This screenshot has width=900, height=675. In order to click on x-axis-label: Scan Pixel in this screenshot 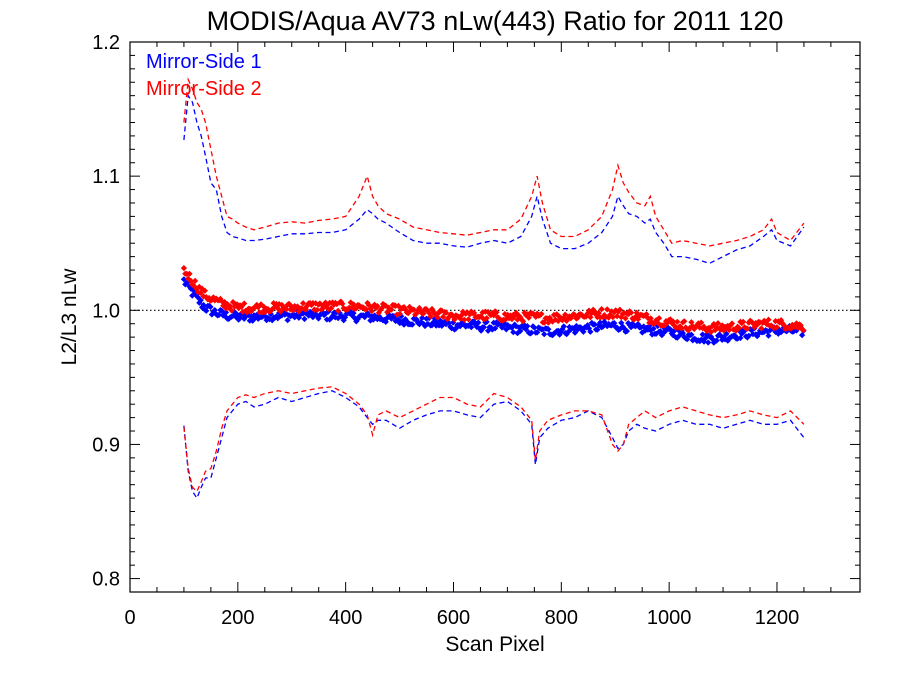, I will do `click(494, 644)`.